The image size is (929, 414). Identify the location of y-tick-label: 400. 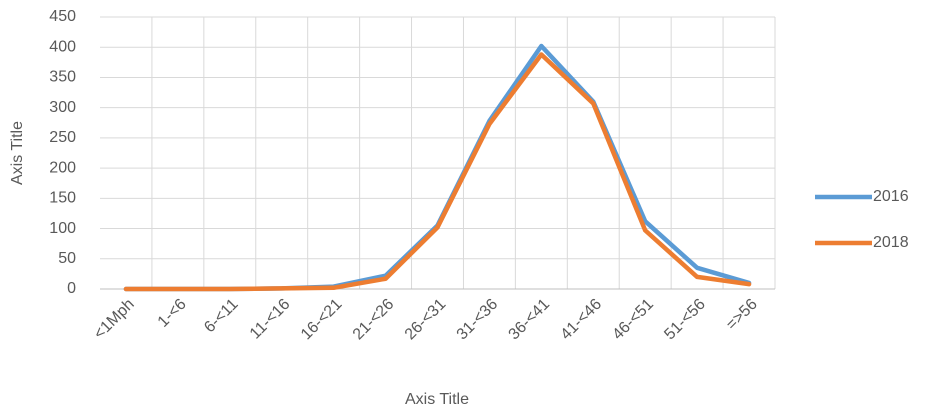
(62, 46).